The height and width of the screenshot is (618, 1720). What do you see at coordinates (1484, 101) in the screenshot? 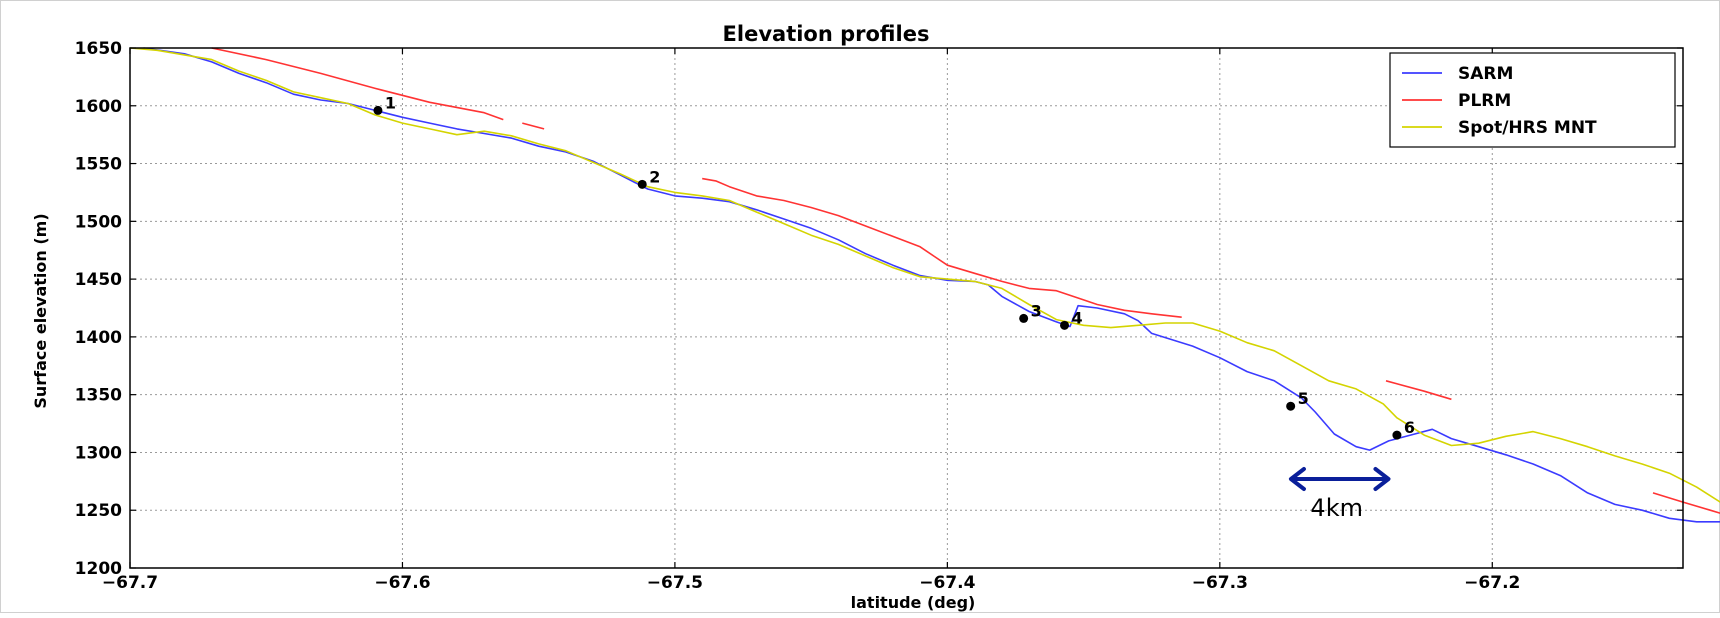
I see `legend-entry: PLRM` at bounding box center [1484, 101].